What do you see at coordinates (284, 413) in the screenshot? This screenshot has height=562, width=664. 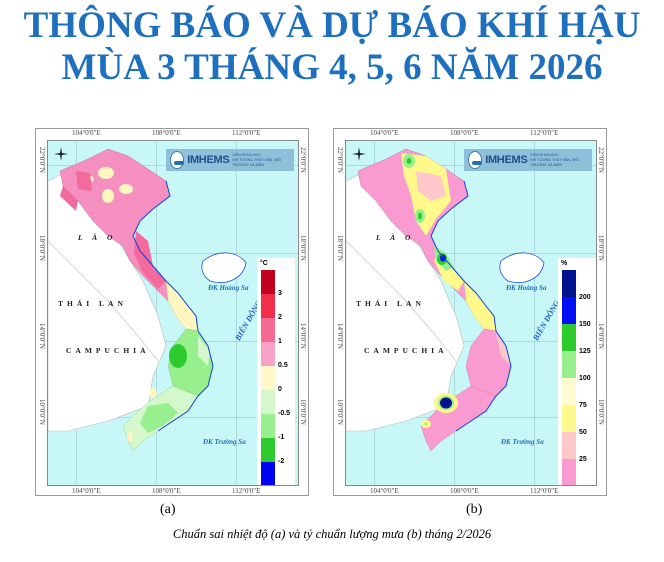 I see `legend-label: -0.5` at bounding box center [284, 413].